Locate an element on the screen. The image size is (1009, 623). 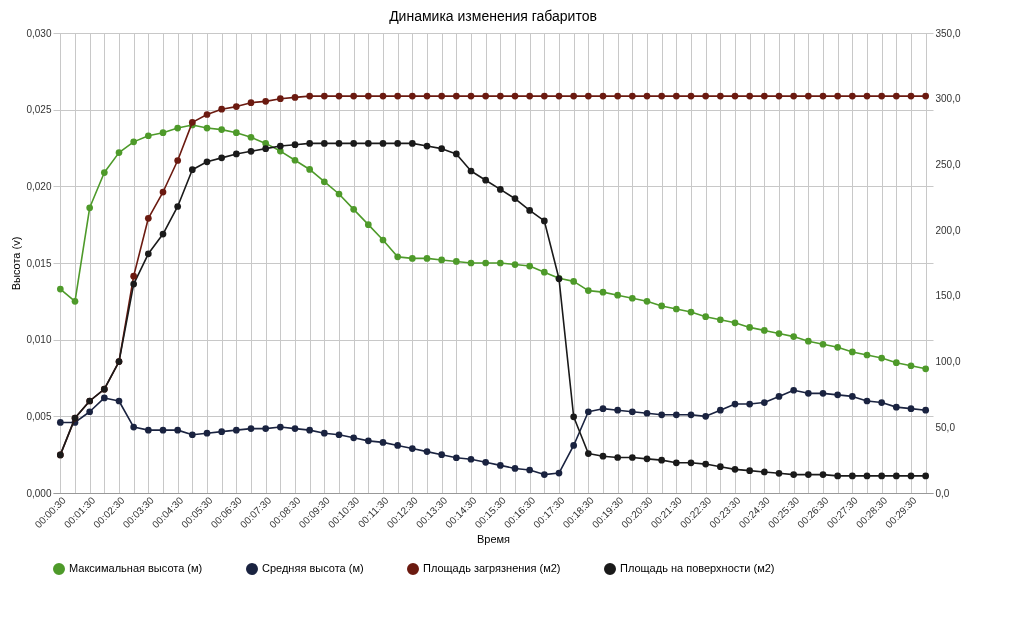
legend-label: Площадь загрязнения (м2) is located at coordinates (492, 568).